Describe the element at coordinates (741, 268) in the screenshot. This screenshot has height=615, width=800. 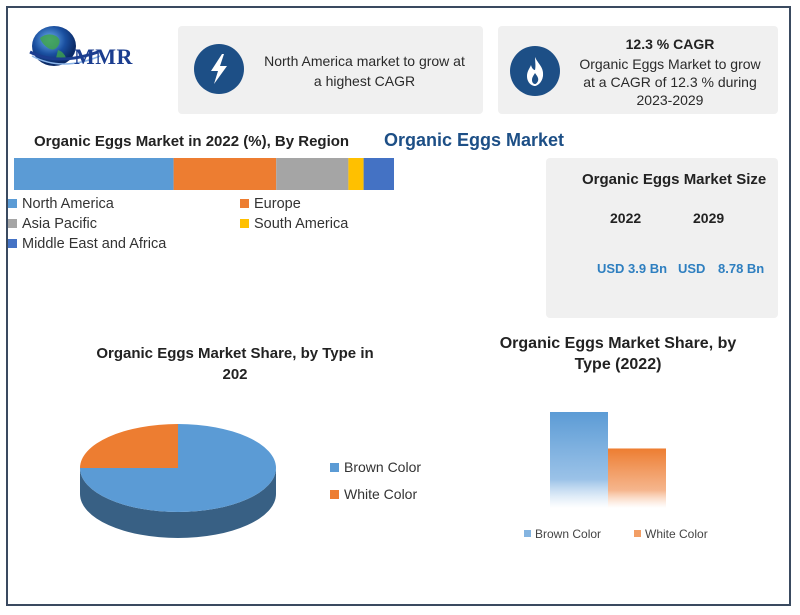
I see `value-2029: 8.78 Bn` at that location.